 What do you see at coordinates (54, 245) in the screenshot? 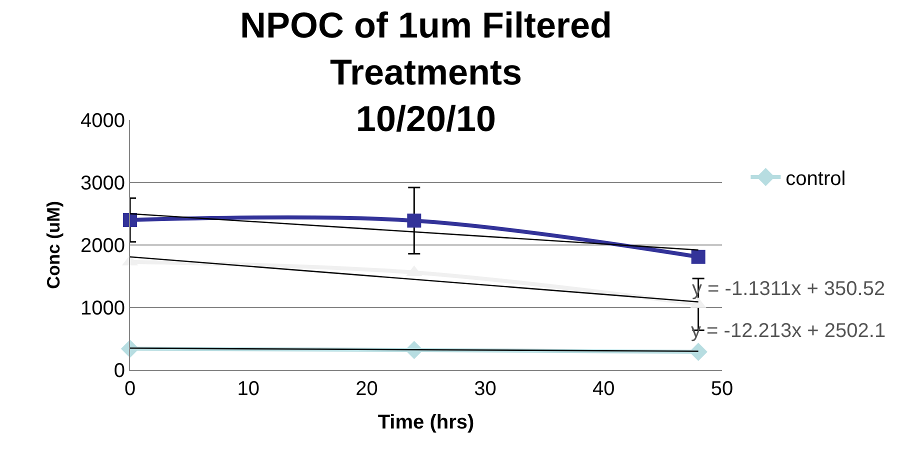
I see `y-axis-title: Conc (uM)` at bounding box center [54, 245].